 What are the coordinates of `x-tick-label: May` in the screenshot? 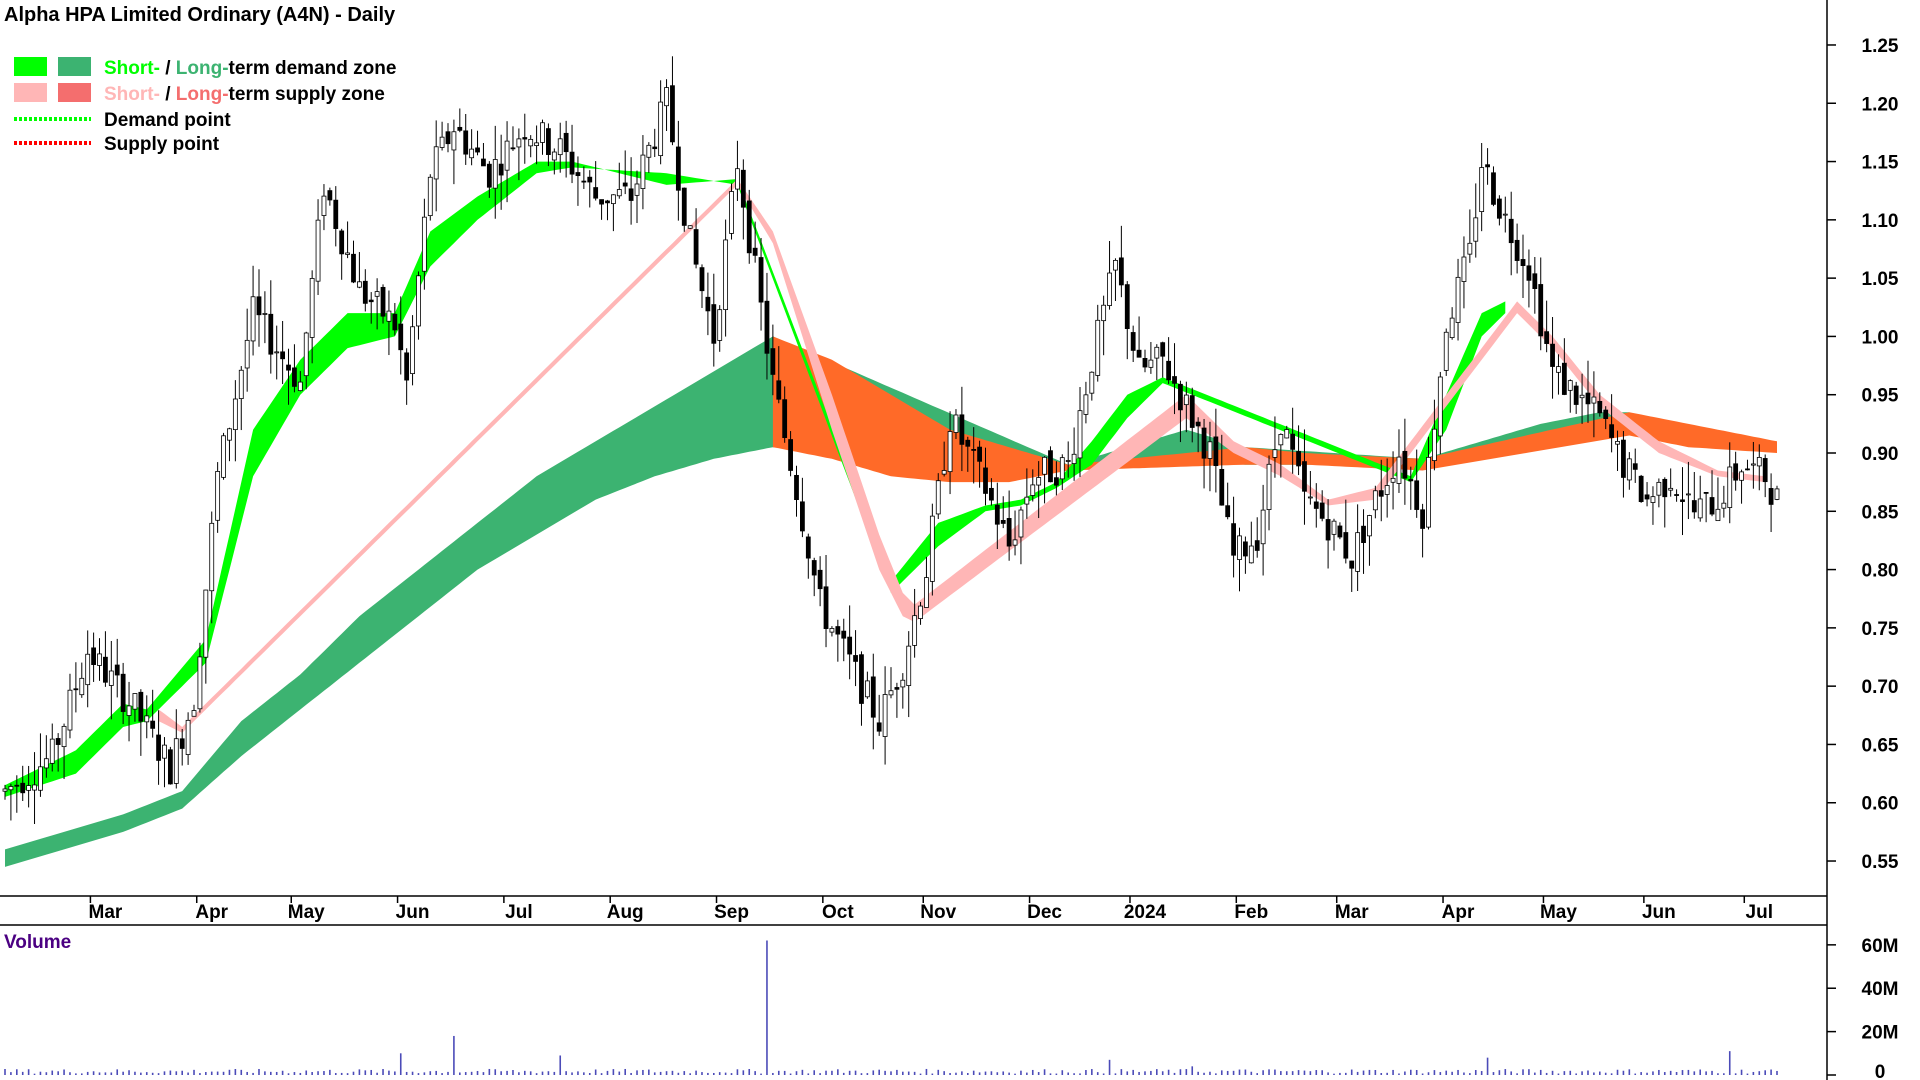 It's located at (1558, 912).